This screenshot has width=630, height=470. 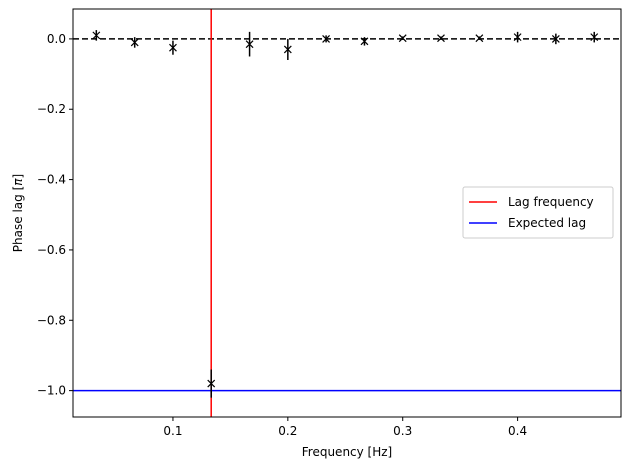 I want to click on y-tick-label-4: −0.8, so click(x=51, y=320).